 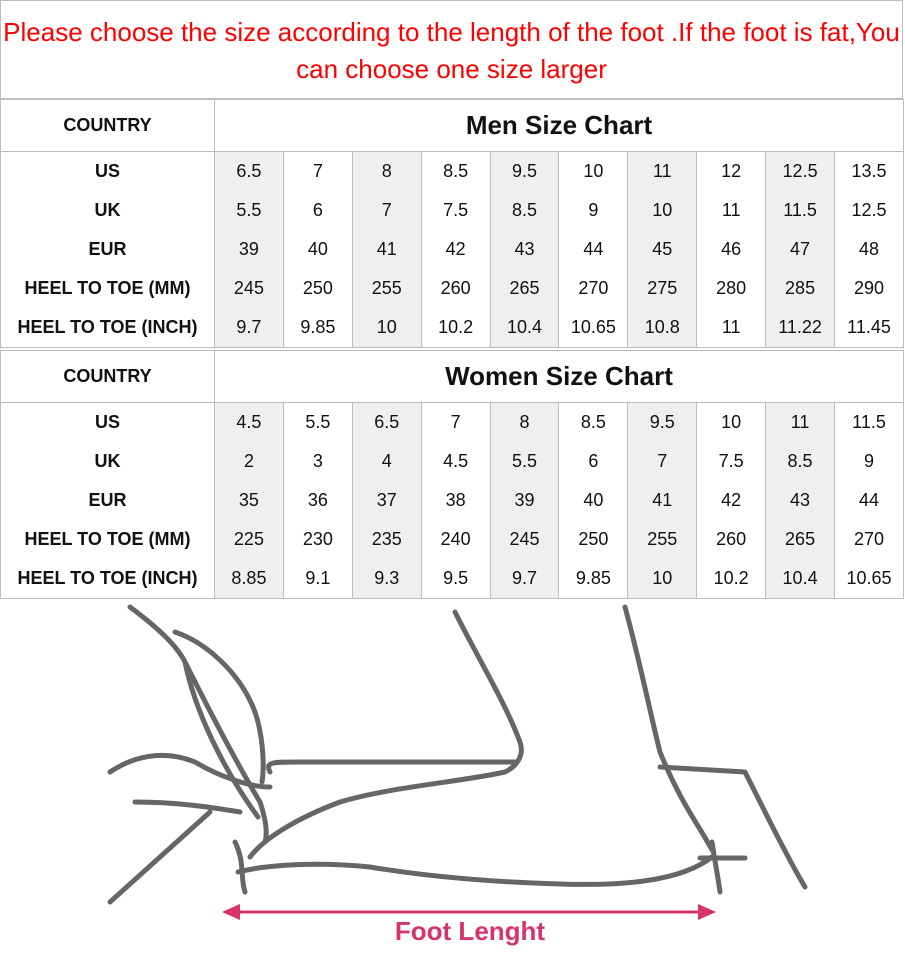 What do you see at coordinates (470, 931) in the screenshot?
I see `foot-length-caption: Foot Lenght` at bounding box center [470, 931].